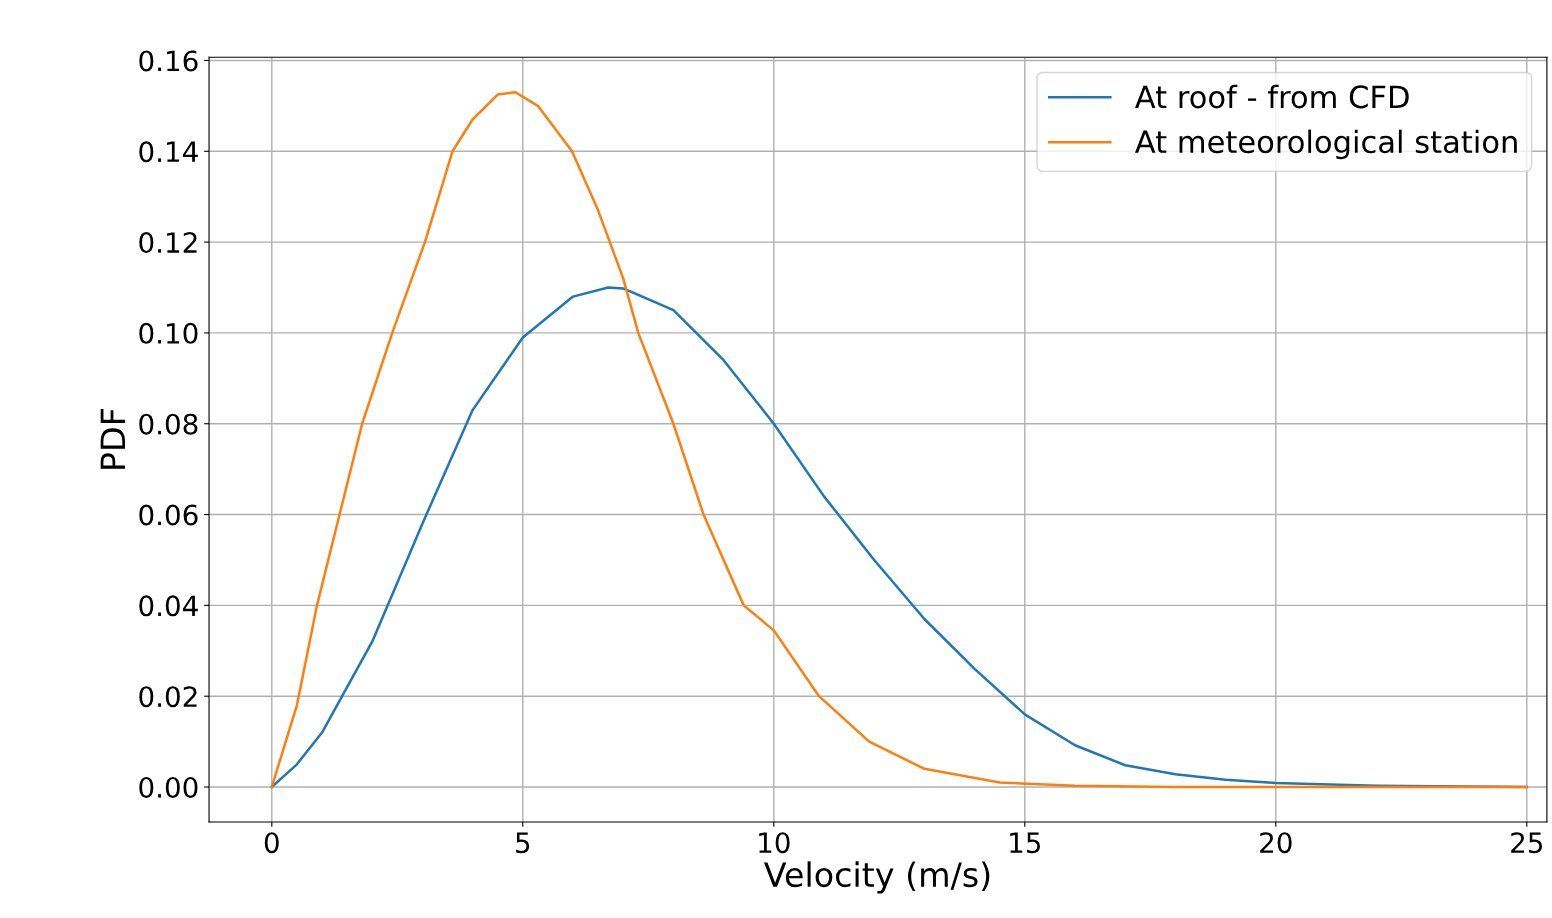  I want to click on legend-label: At roof - from CFD, so click(1272, 96).